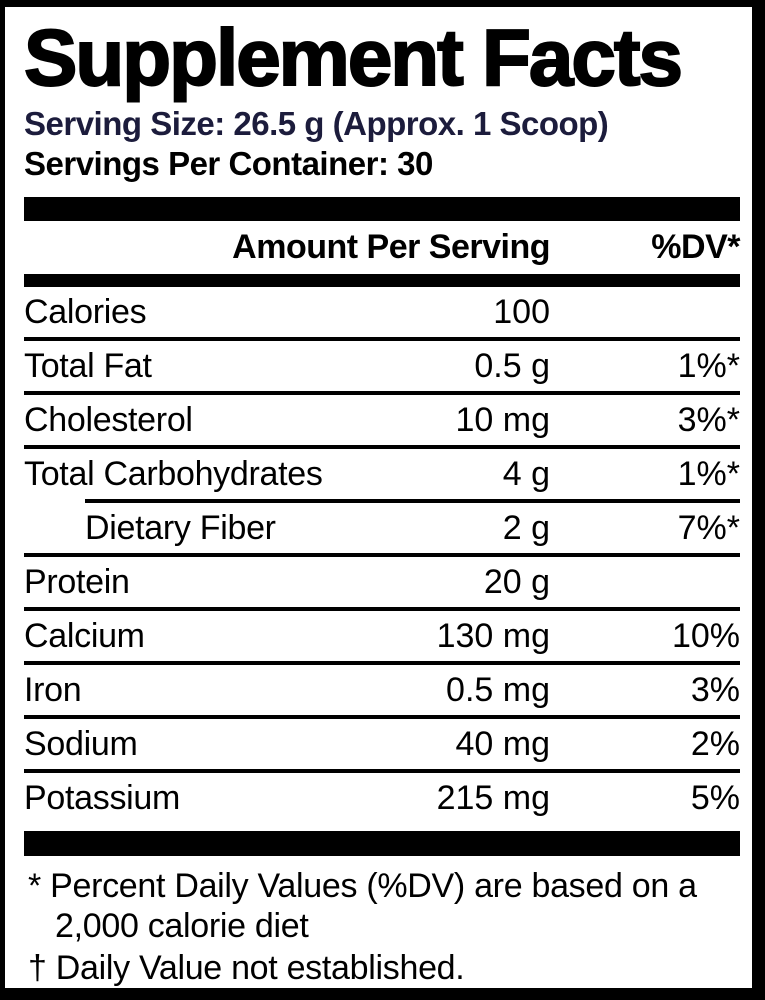 This screenshot has height=1000, width=765. I want to click on dagger-symbol: †, so click(37, 968).